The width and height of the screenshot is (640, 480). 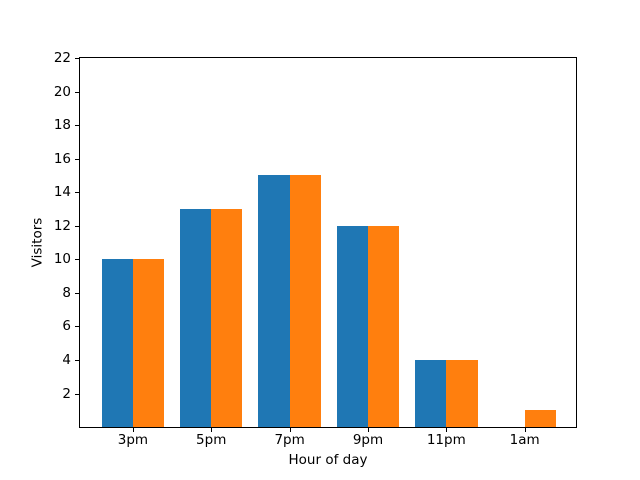 I want to click on y-tick-label: 14, so click(x=62, y=192).